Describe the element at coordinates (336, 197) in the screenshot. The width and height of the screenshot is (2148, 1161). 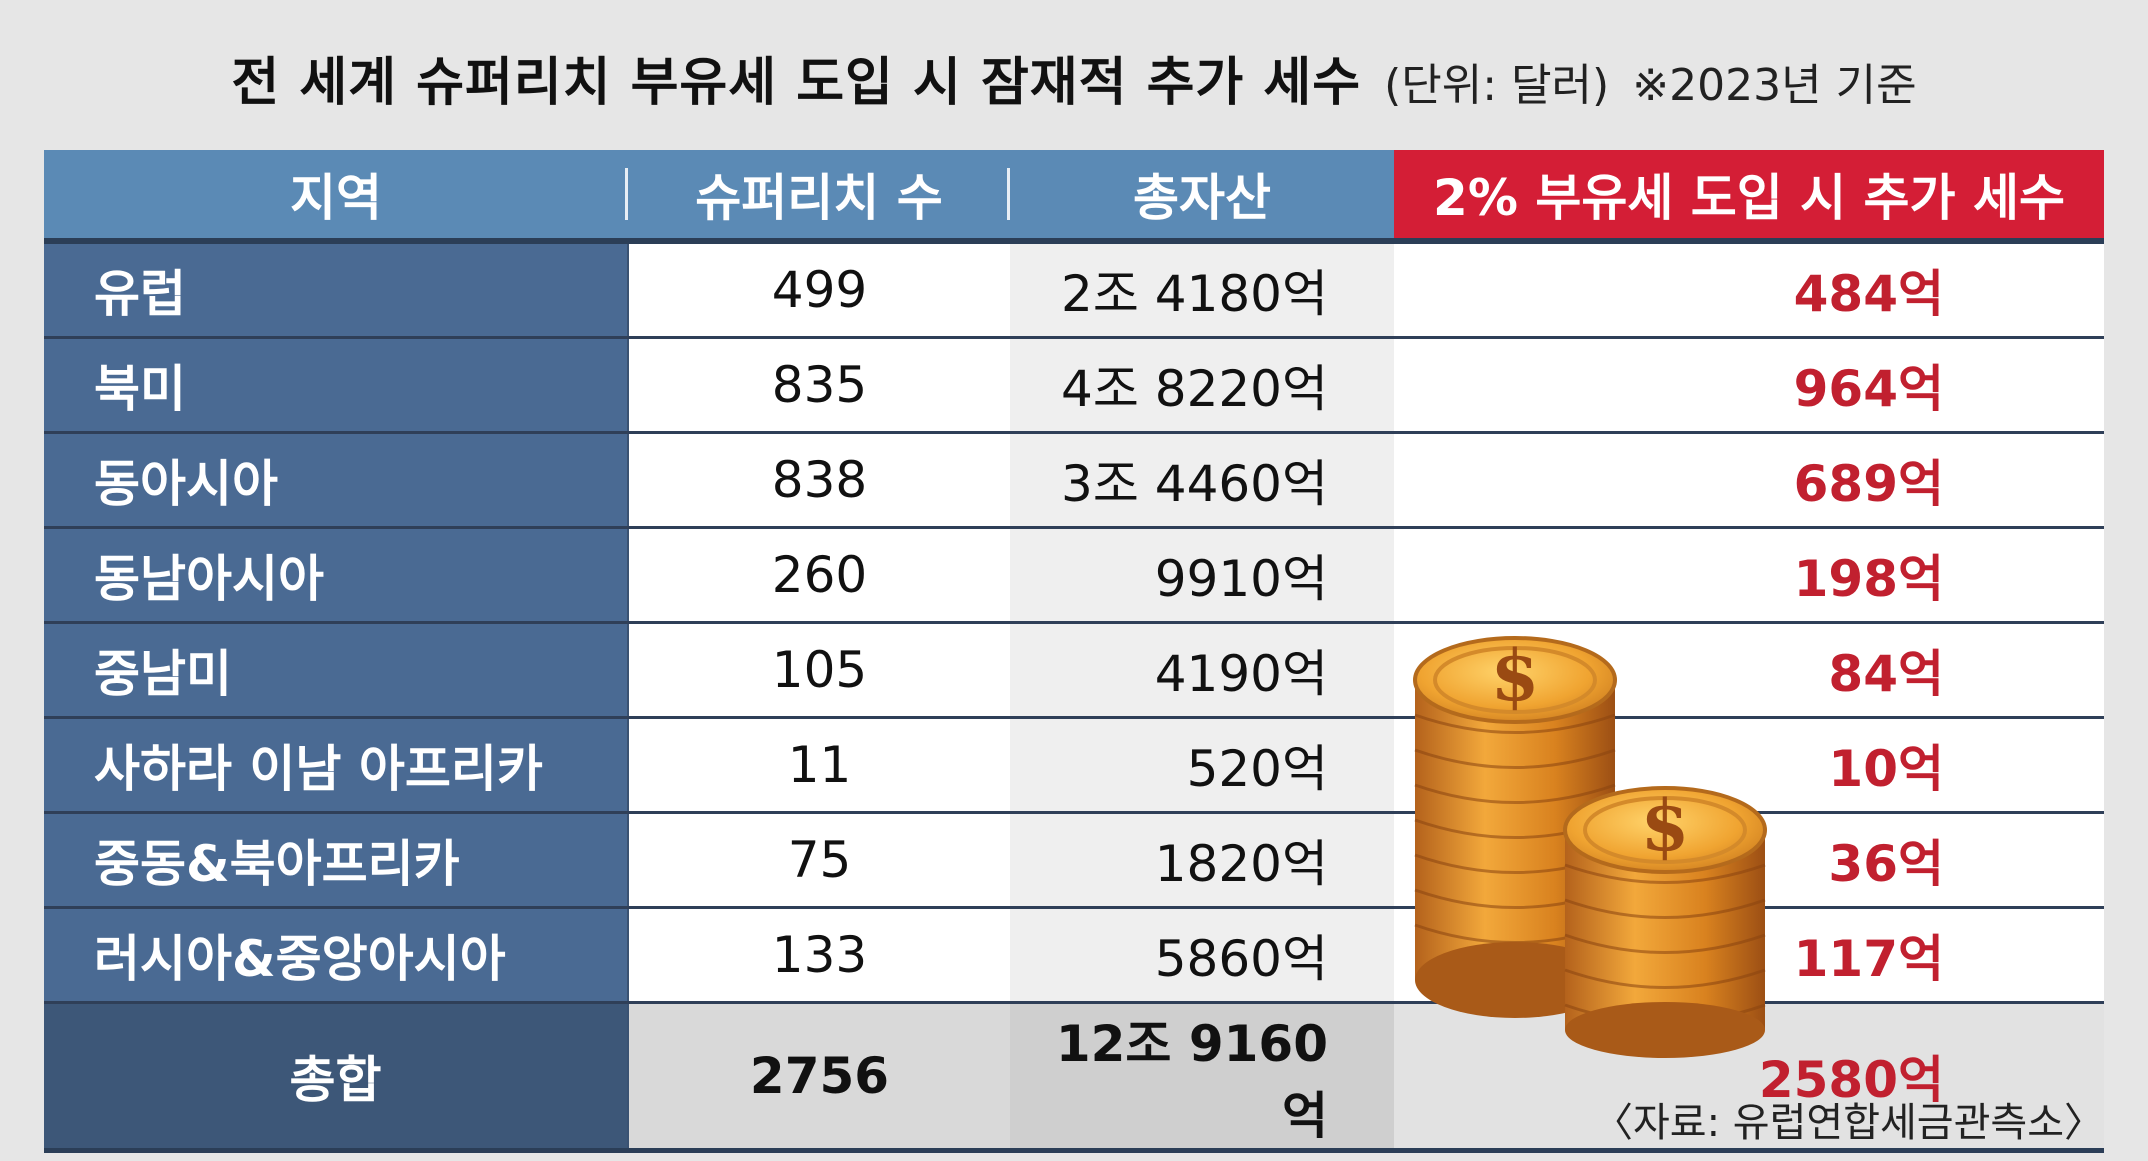
I see `header-region: 지역` at that location.